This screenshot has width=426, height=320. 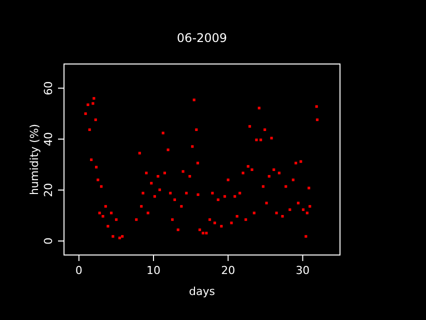 I want to click on y-axis-title: humidity (%), so click(x=34, y=160).